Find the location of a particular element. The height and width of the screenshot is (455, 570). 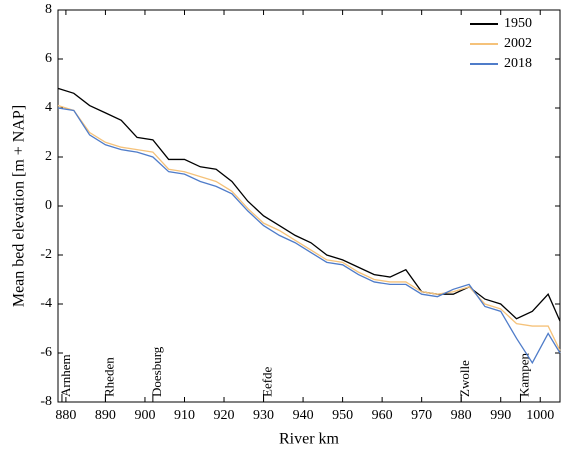

x-tick-label: 970 is located at coordinates (421, 415).